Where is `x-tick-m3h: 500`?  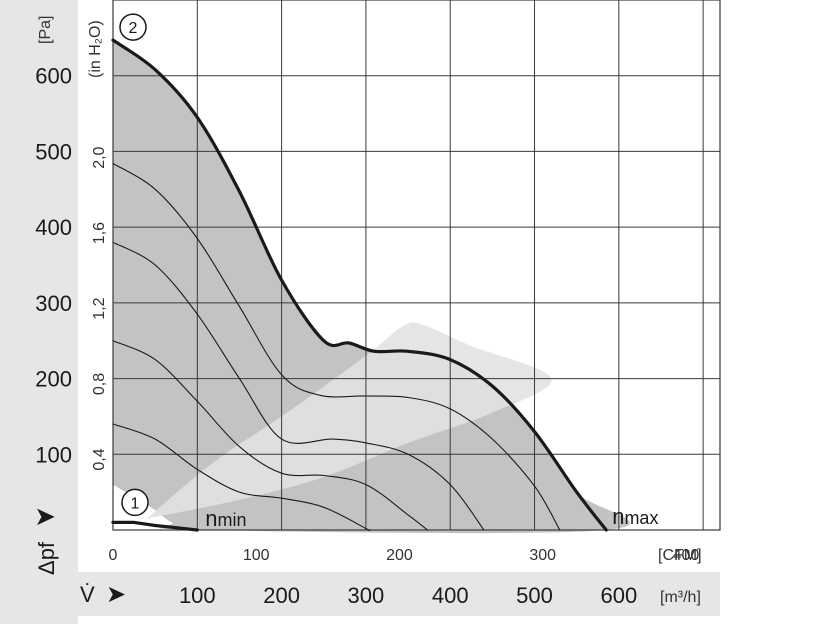
x-tick-m3h: 500 is located at coordinates (534, 595).